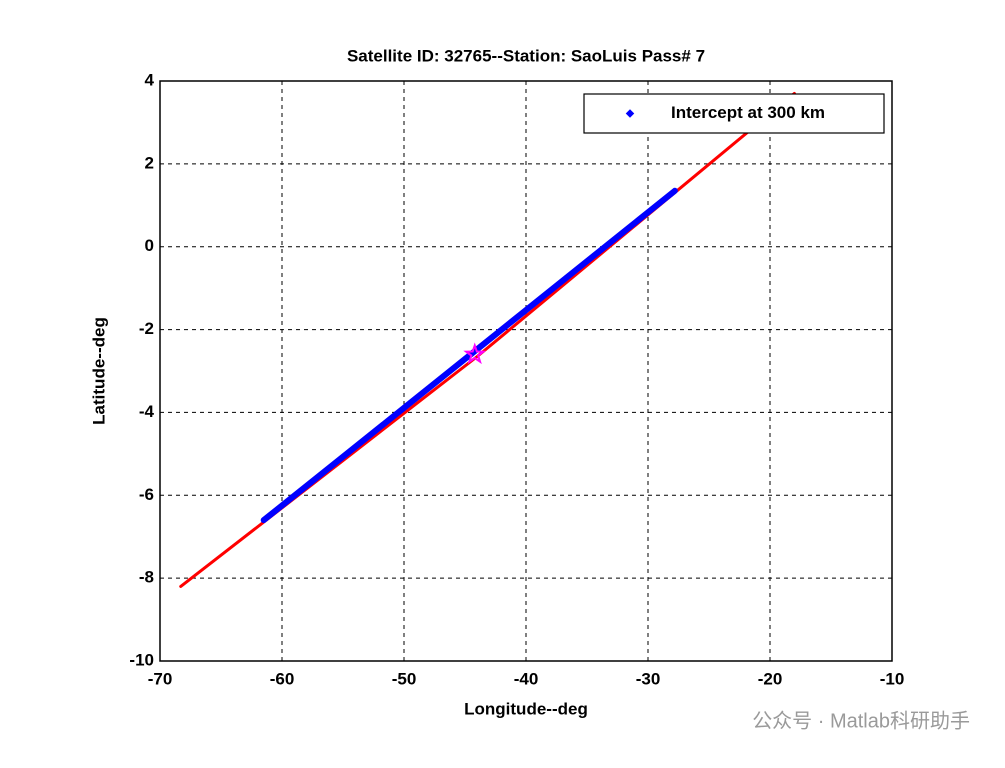 This screenshot has height=768, width=1005. Describe the element at coordinates (475, 353) in the screenshot. I see `star-marker` at that location.